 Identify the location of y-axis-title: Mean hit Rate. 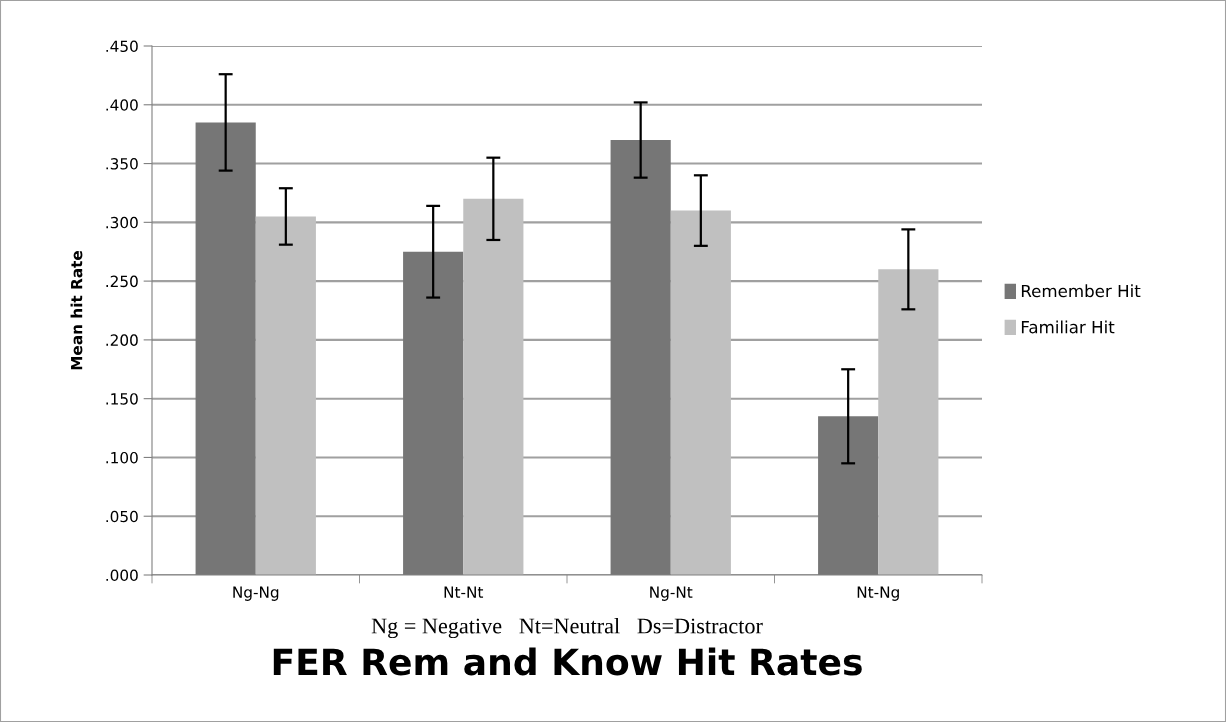
(76, 310).